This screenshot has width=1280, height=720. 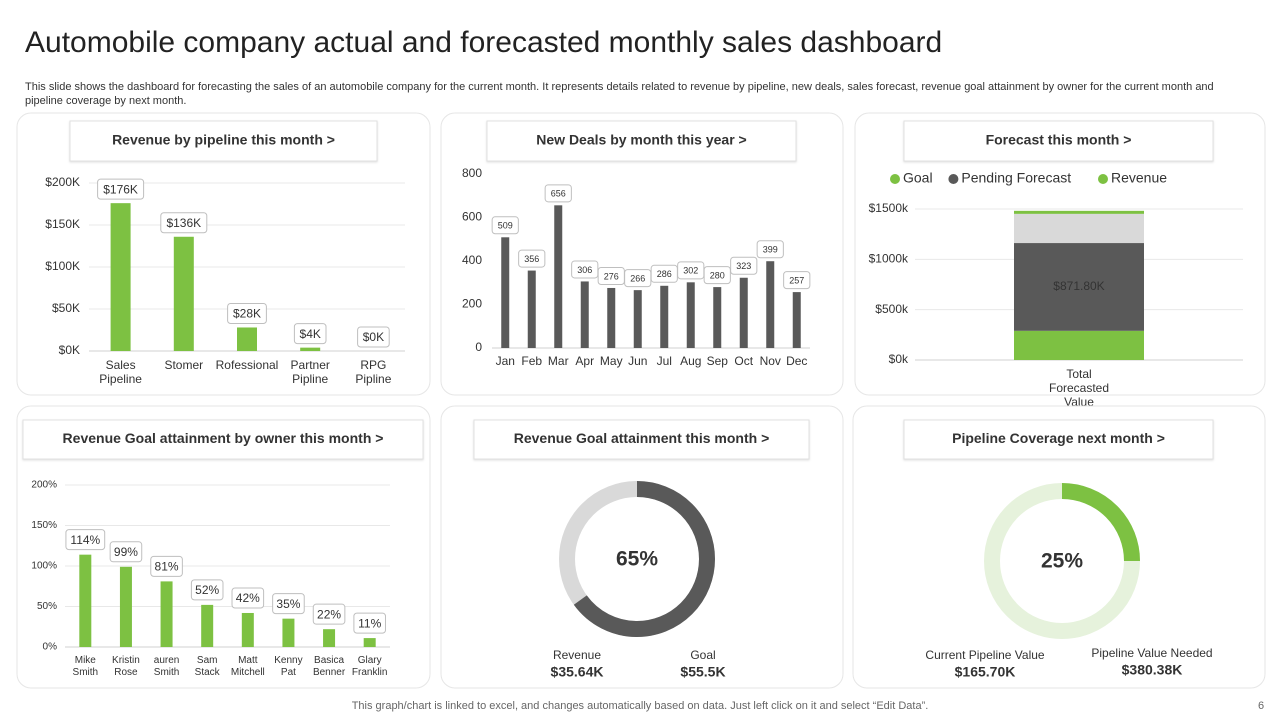 What do you see at coordinates (770, 250) in the screenshot?
I see `value-label: 399` at bounding box center [770, 250].